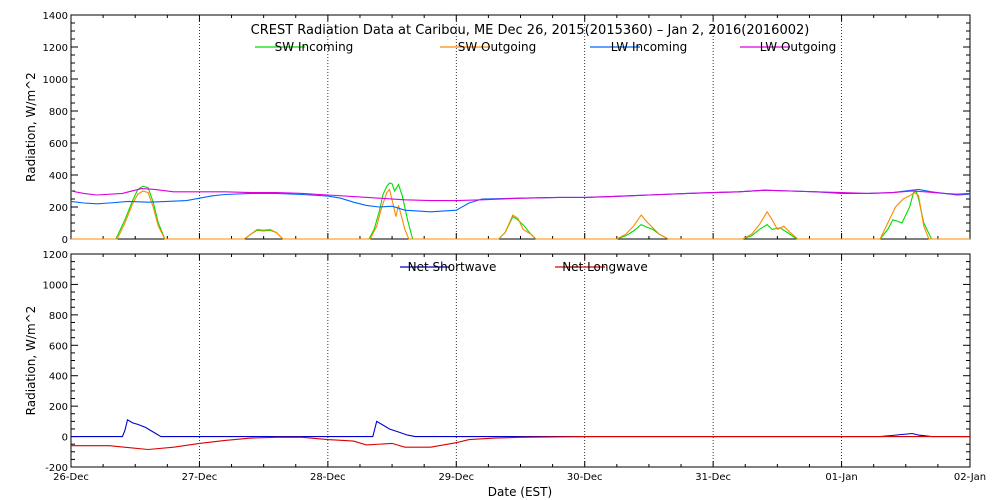 This screenshot has height=500, width=1000. I want to click on series-line-net-longwave, so click(520, 443).